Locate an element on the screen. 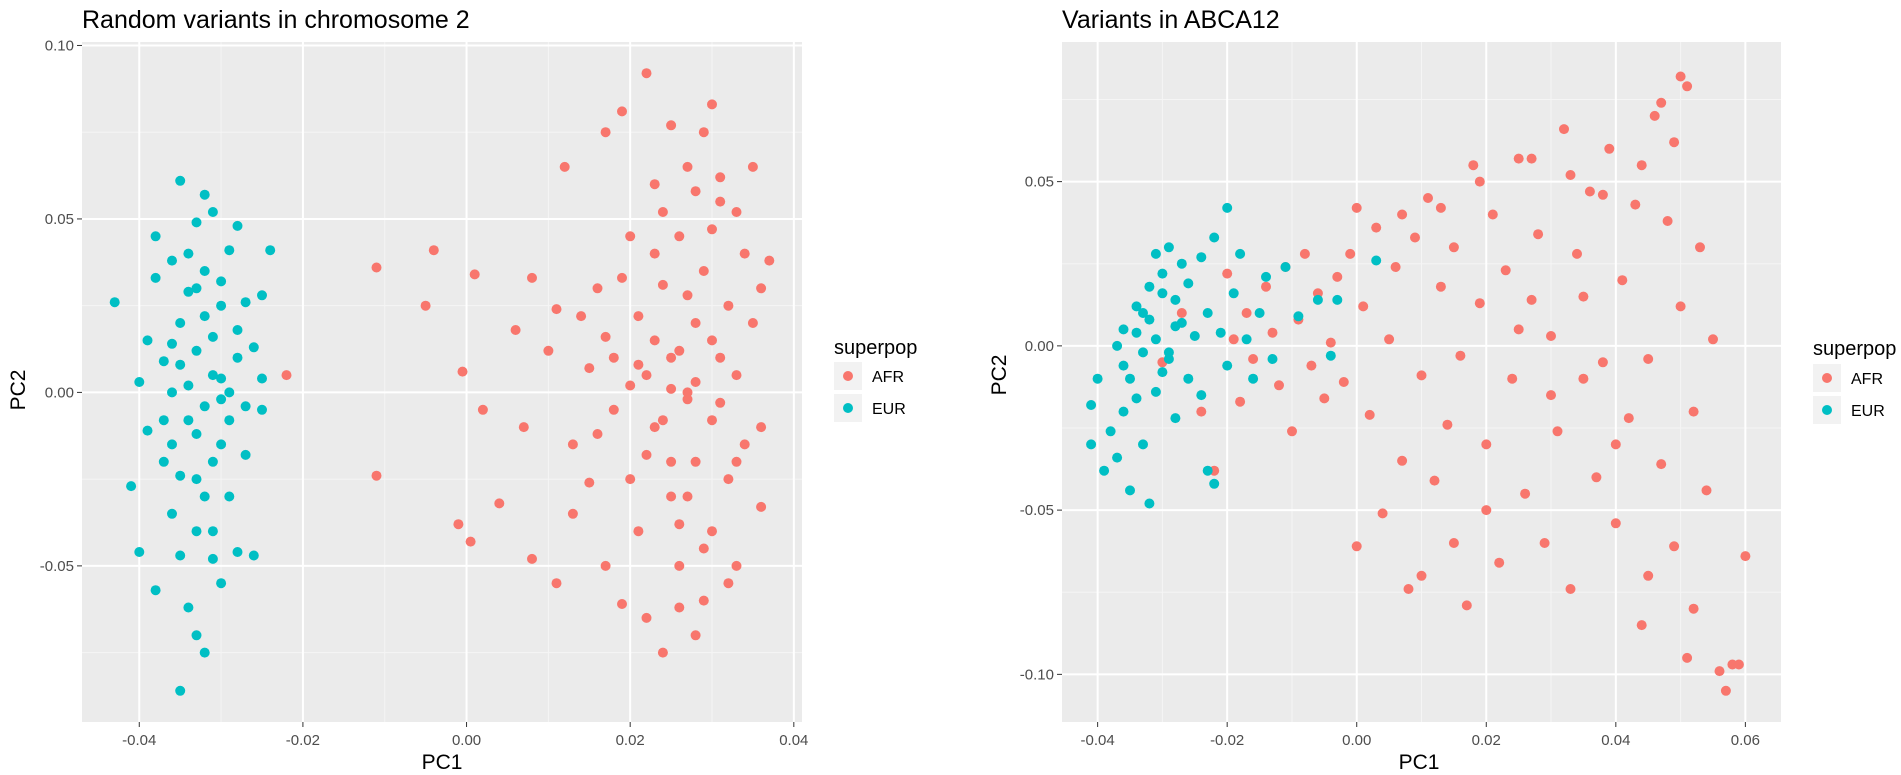 This screenshot has height=775, width=1901. chart-right-x-tick-label: -0.02 is located at coordinates (1227, 740).